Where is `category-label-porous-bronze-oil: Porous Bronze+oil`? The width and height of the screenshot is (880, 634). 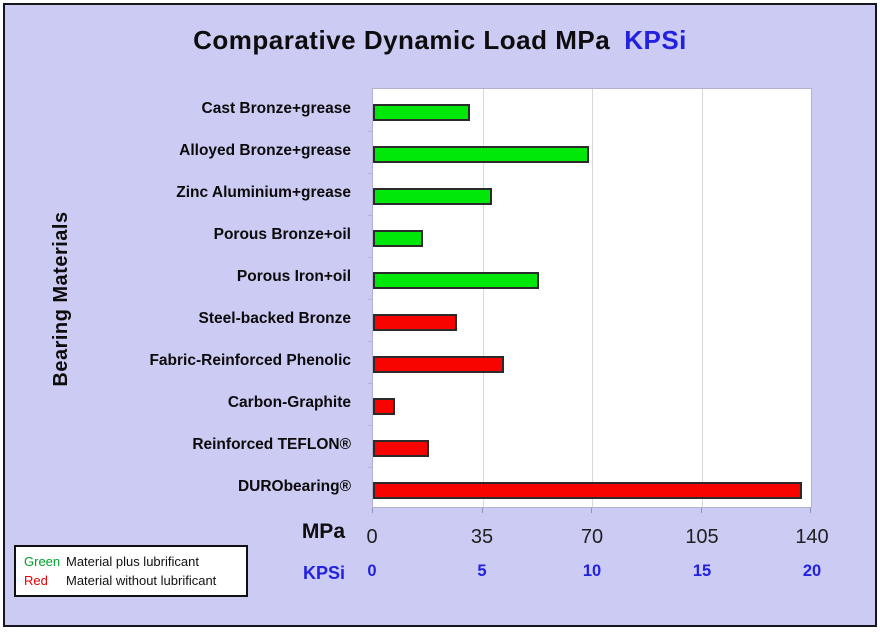
category-label-porous-bronze-oil: Porous Bronze+oil is located at coordinates (282, 234).